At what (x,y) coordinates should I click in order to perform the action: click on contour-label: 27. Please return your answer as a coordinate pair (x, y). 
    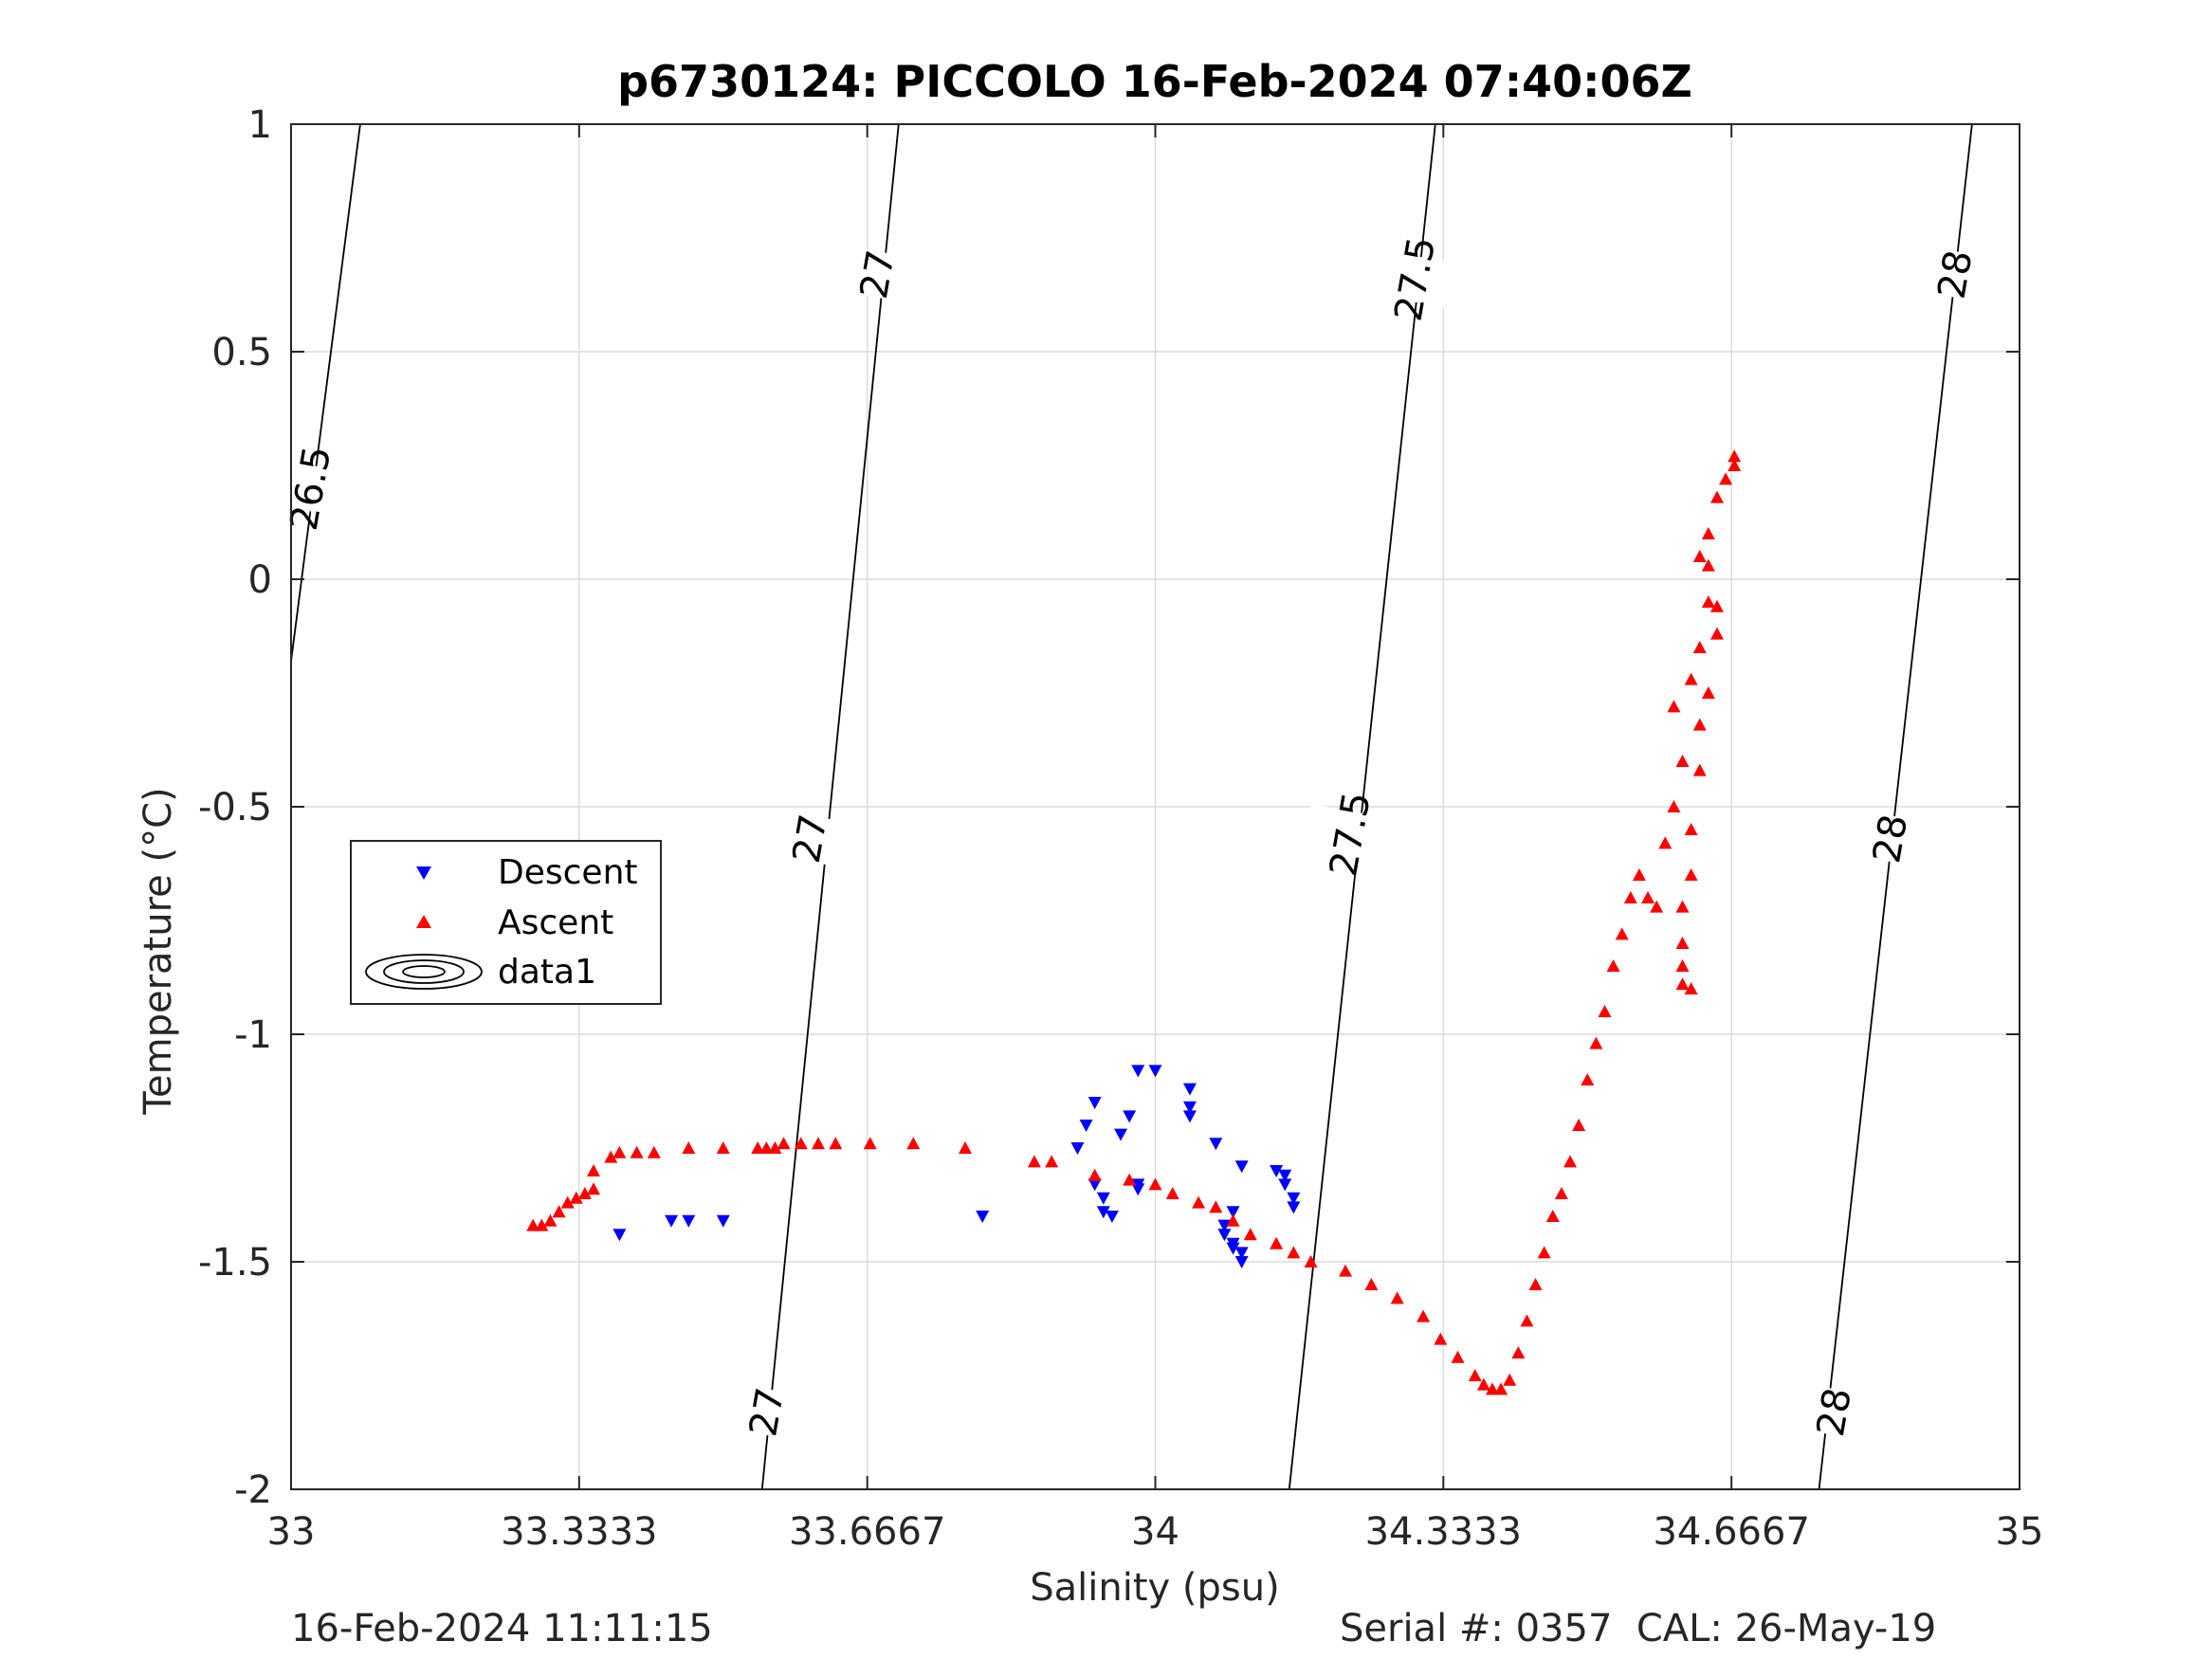
    Looking at the image, I should click on (878, 274).